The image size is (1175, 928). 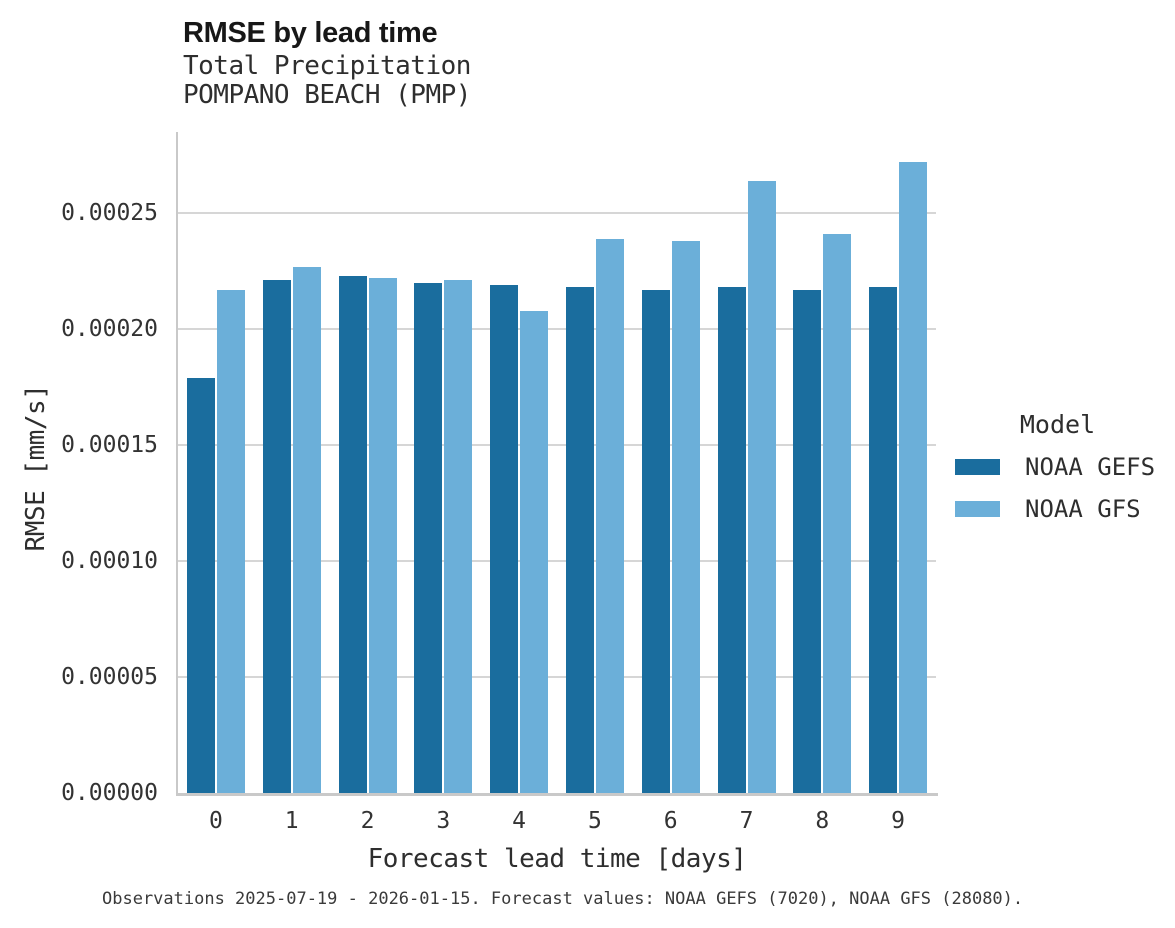 What do you see at coordinates (557, 859) in the screenshot?
I see `x-axis-title: Forecast lead time [days]` at bounding box center [557, 859].